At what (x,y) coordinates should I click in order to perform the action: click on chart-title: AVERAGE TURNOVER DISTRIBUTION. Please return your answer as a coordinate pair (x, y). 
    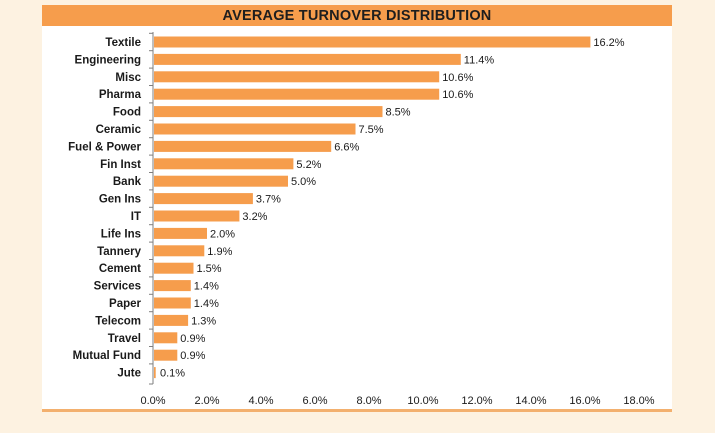
    Looking at the image, I should click on (357, 15).